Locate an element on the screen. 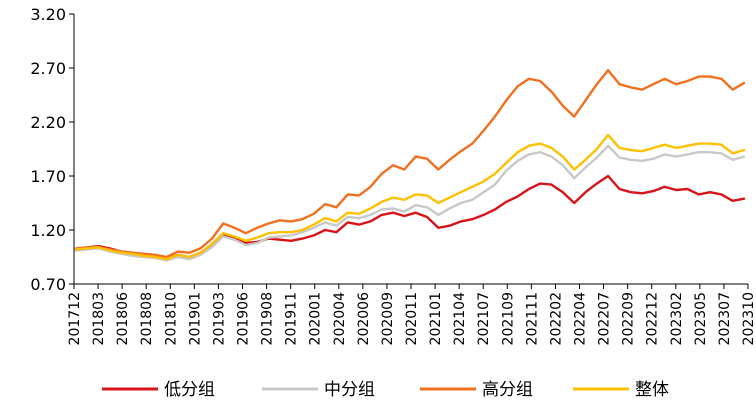 This screenshot has height=418, width=756. x-tick-label: 201806 is located at coordinates (123, 319).